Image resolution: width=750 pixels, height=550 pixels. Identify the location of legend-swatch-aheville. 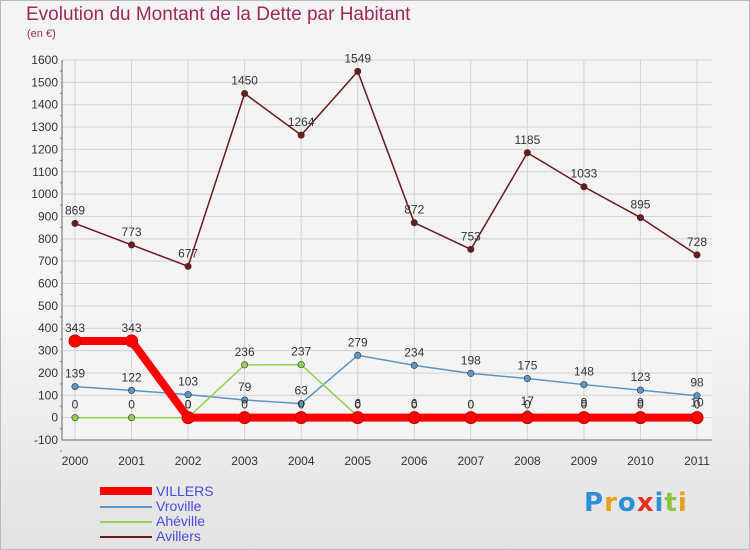
(126, 522).